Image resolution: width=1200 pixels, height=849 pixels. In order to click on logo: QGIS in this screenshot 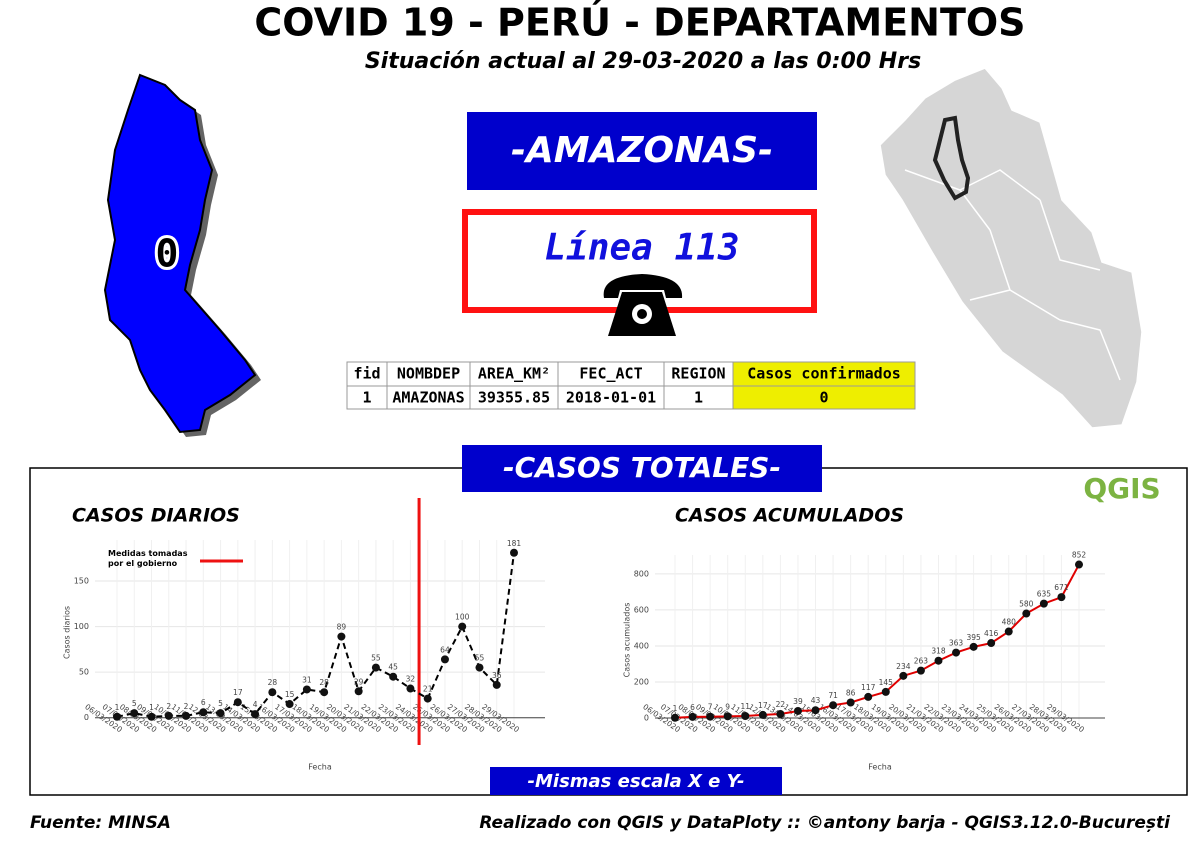, I will do `click(1121, 488)`.